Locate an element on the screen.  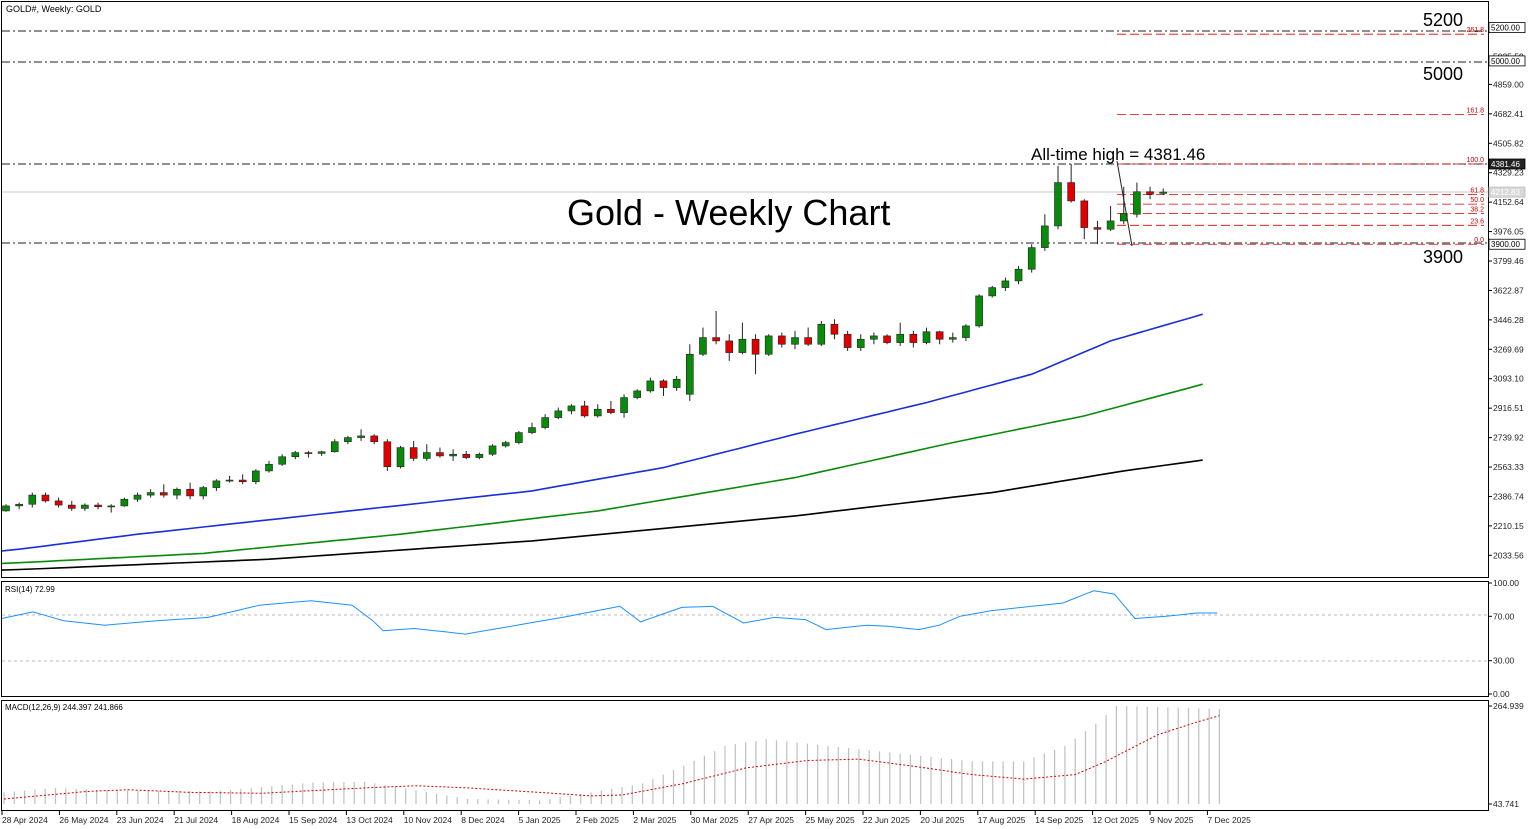
price-tick-label: 2033.56 is located at coordinates (1508, 555).